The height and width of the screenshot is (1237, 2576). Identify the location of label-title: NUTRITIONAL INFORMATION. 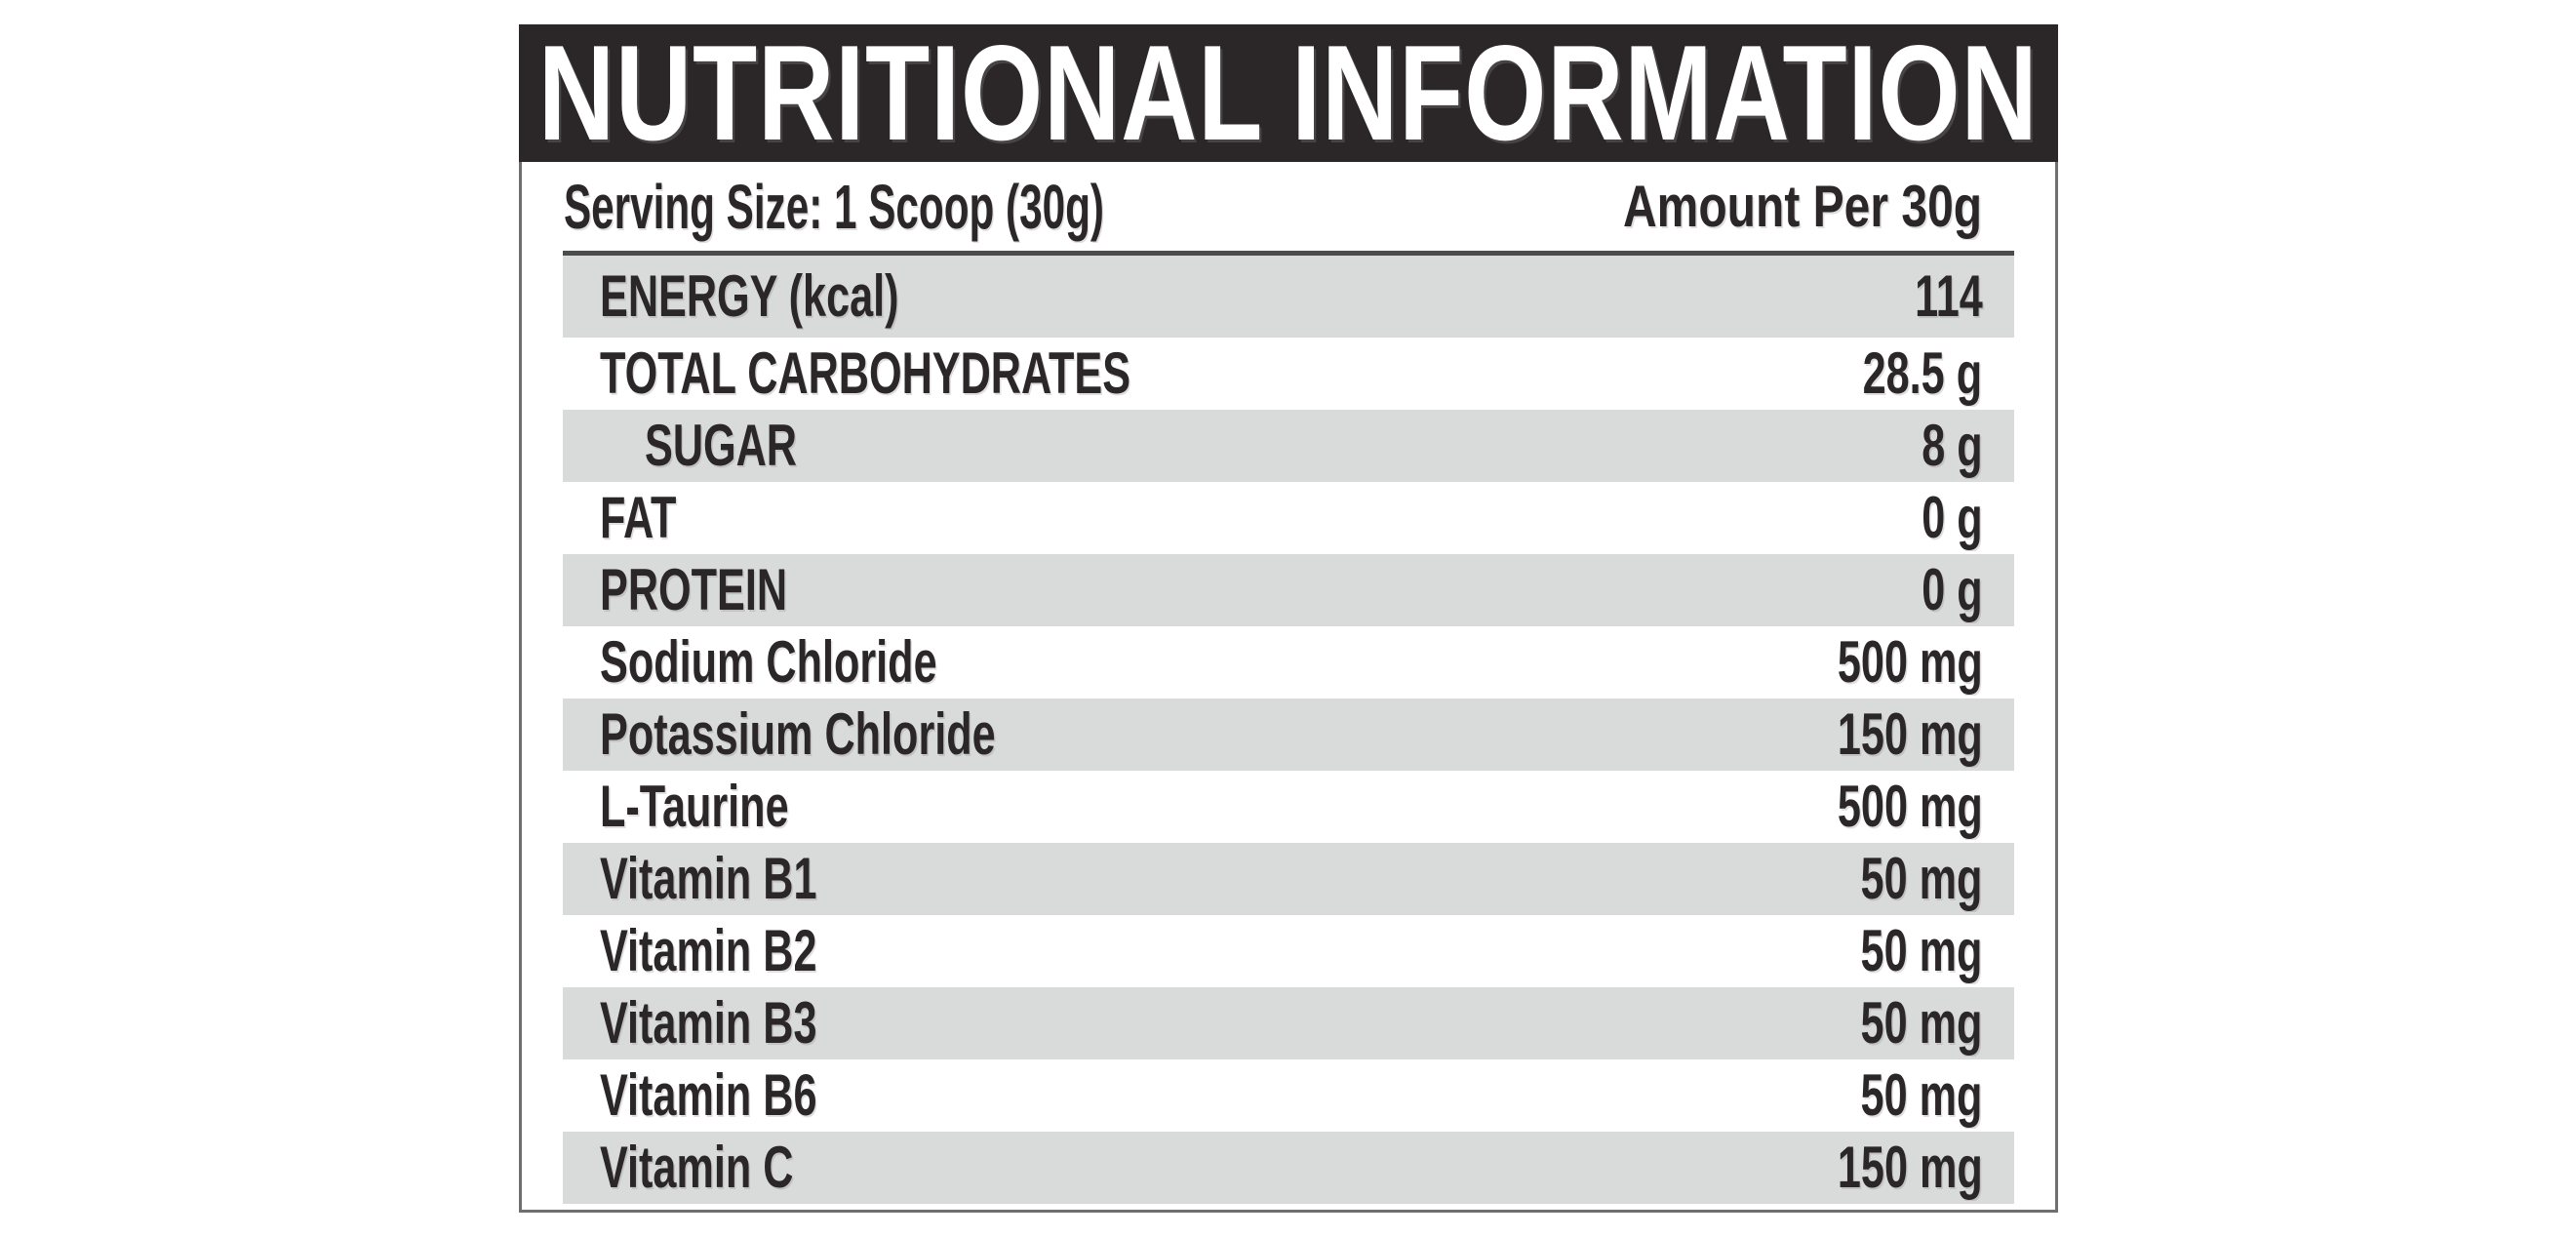
(1288, 93).